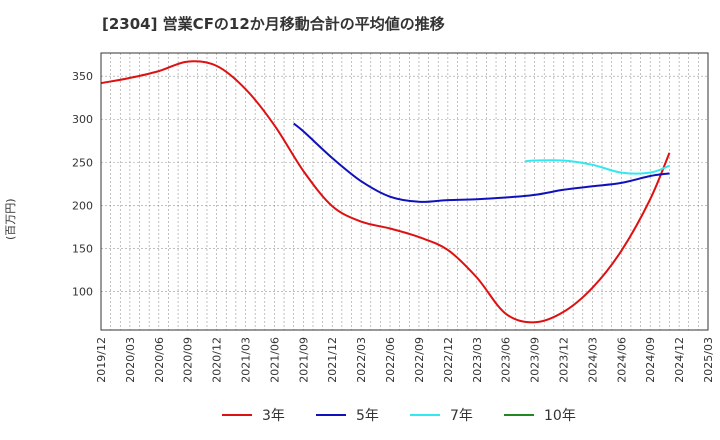 Image resolution: width=720 pixels, height=440 pixels. What do you see at coordinates (419, 360) in the screenshot?
I see `x-tick-label: 2022/09` at bounding box center [419, 360].